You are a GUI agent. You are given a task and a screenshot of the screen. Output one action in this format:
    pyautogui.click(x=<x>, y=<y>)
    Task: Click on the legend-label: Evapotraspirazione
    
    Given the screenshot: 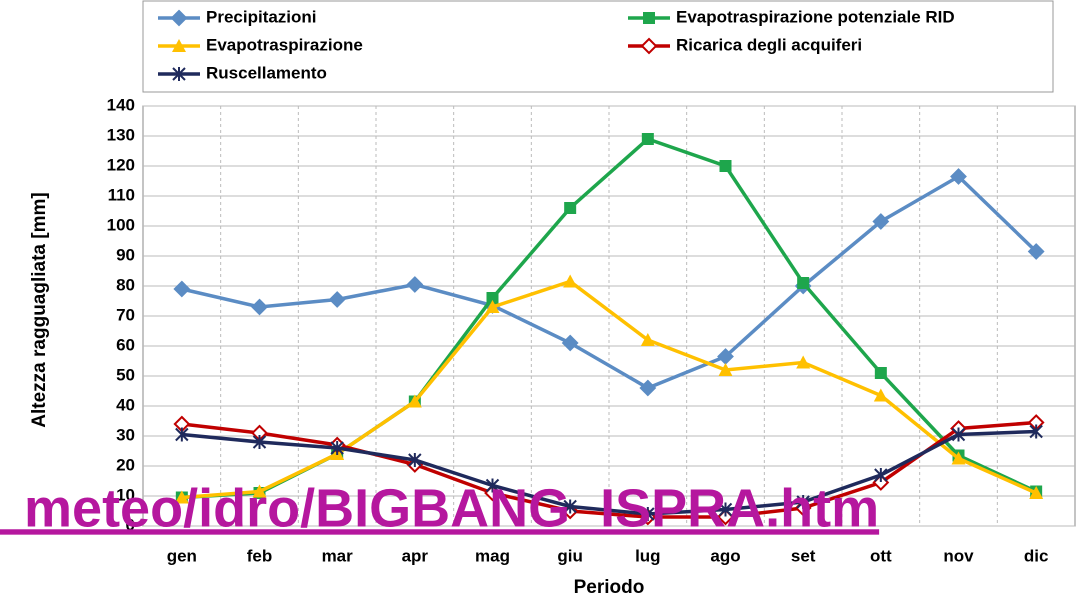 What is the action you would take?
    pyautogui.click(x=284, y=44)
    